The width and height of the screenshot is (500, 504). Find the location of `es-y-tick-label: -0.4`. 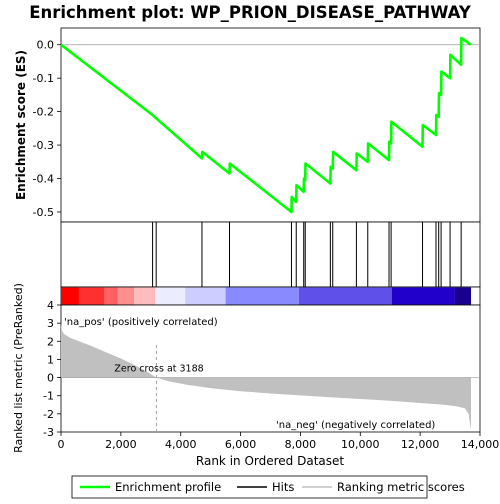

es-y-tick-label: -0.4 is located at coordinates (43, 179).